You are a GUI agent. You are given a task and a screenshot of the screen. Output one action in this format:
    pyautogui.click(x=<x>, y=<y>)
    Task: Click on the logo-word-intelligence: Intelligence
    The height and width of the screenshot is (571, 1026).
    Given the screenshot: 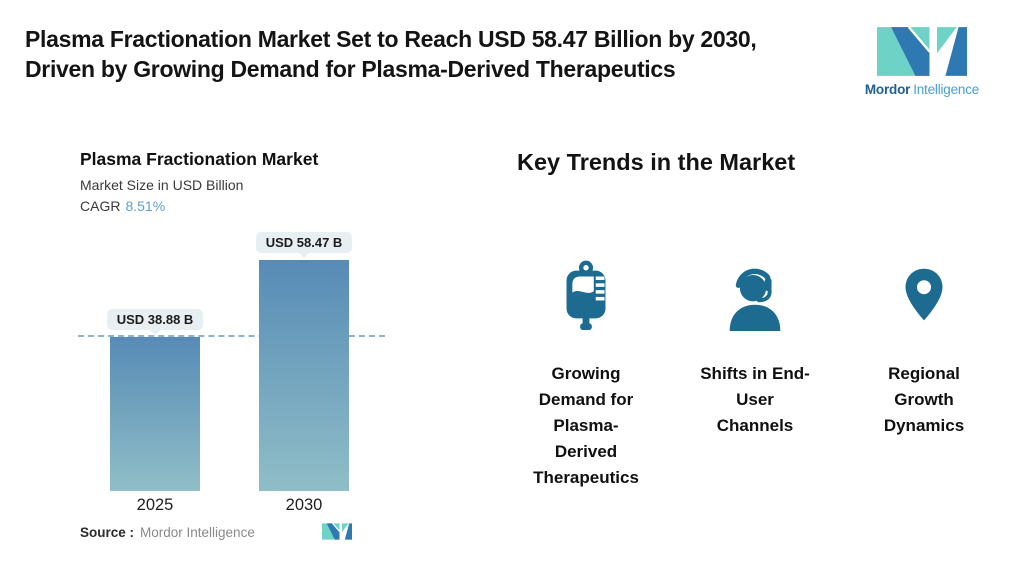 What is the action you would take?
    pyautogui.click(x=946, y=89)
    